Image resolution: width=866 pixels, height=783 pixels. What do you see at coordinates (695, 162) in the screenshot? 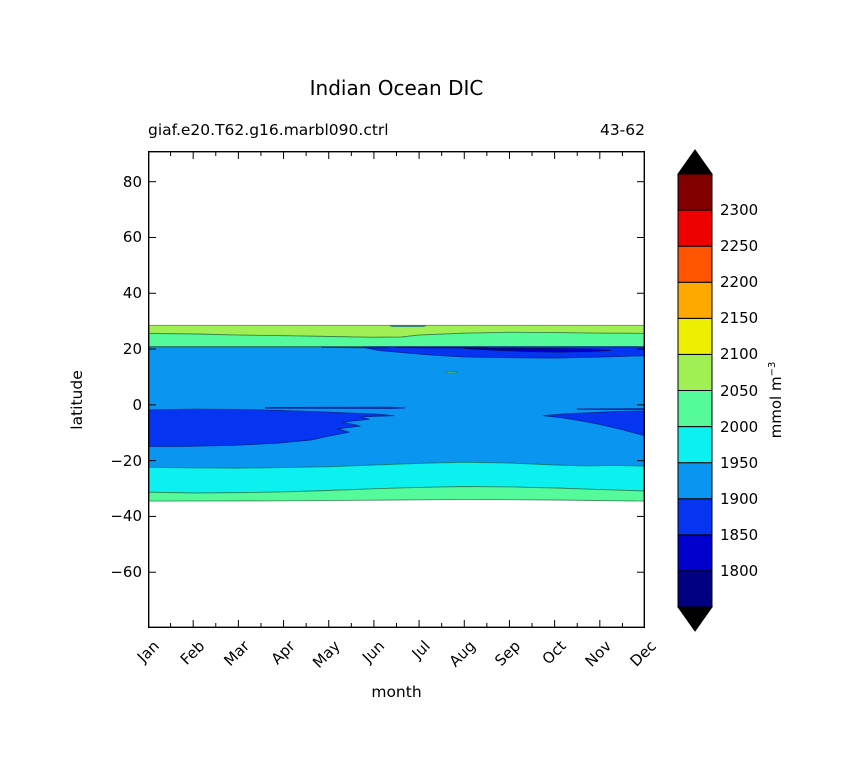
I see `colorbar-extend-up-arrow` at bounding box center [695, 162].